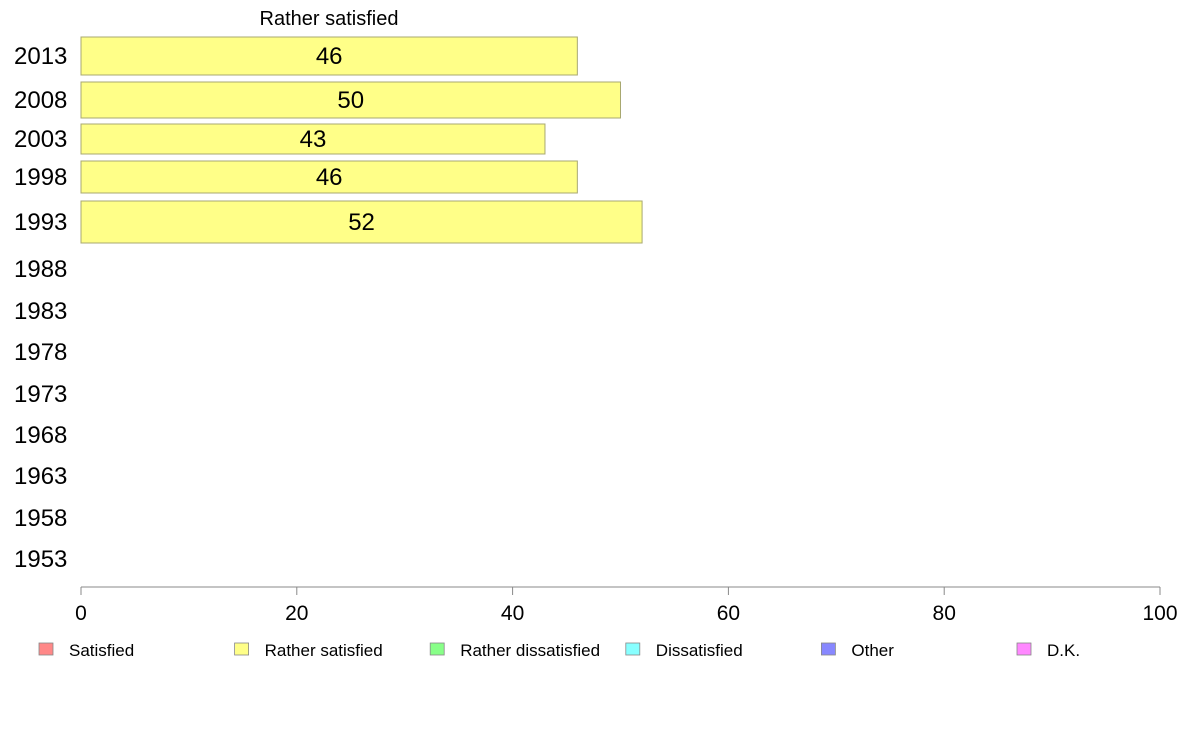 The width and height of the screenshot is (1188, 741). I want to click on bar-1993, so click(361, 222).